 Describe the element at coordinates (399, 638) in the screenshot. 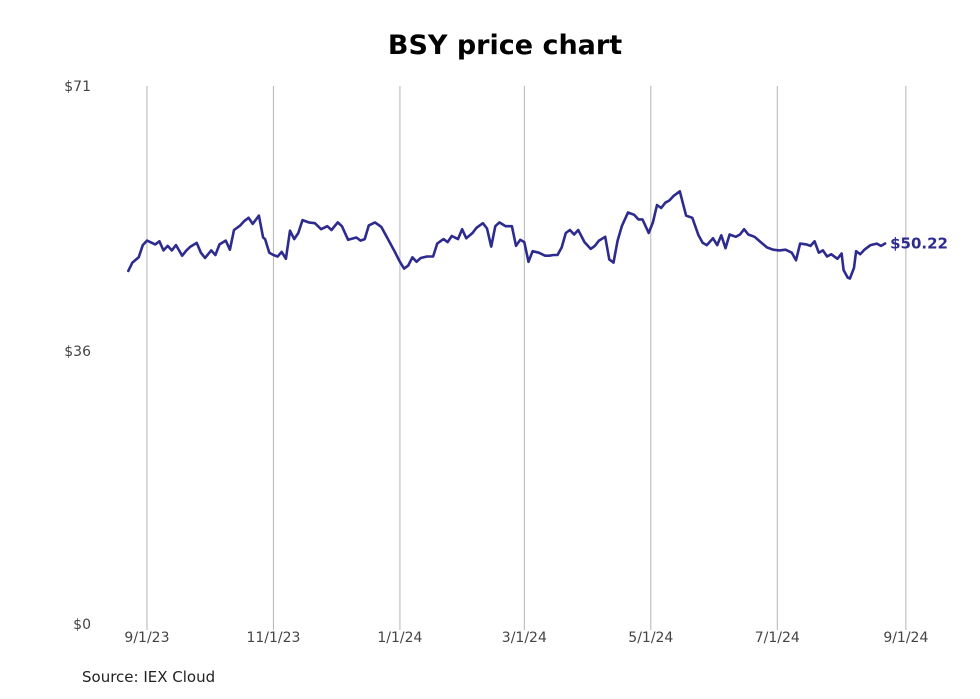

I see `x-tick-label: 1/1/24` at that location.